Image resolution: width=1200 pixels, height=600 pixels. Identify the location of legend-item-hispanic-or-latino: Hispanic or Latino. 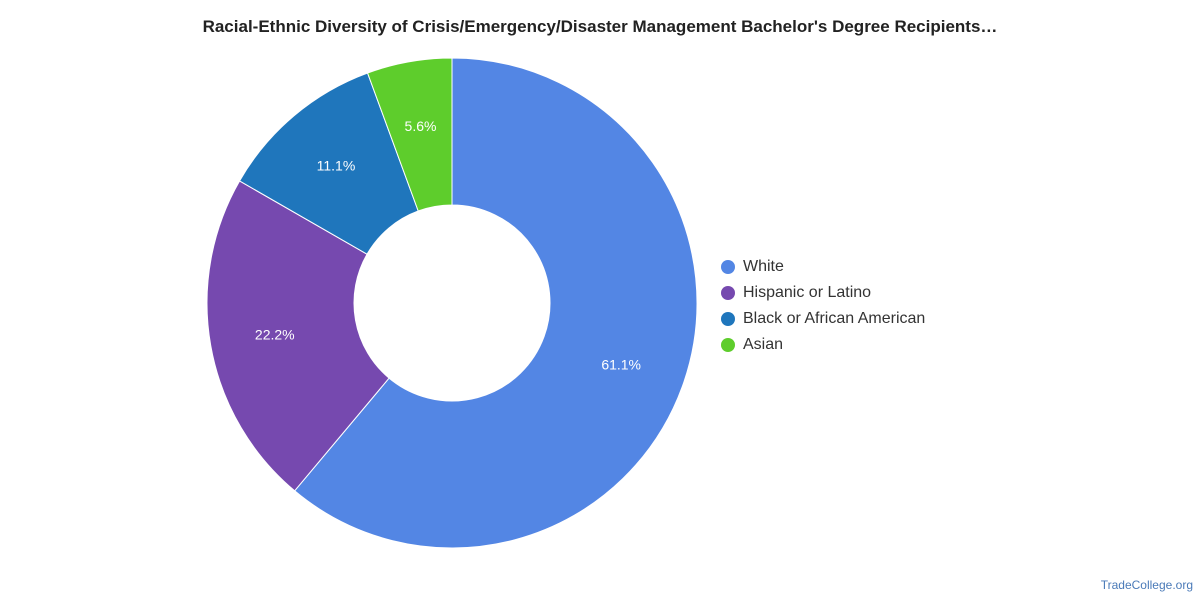
(823, 293).